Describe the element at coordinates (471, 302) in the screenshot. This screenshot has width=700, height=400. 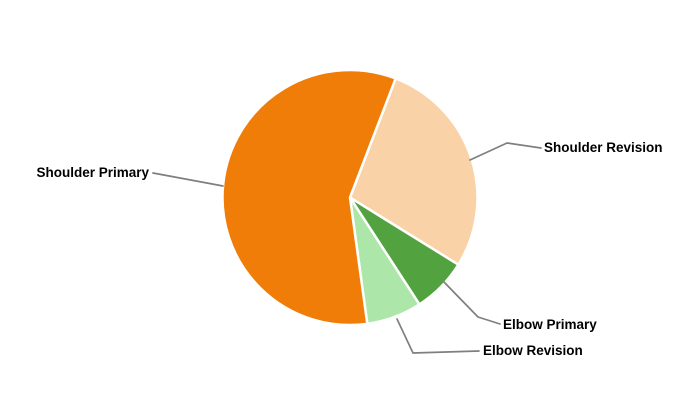
I see `leader-line-elbow-primary` at that location.